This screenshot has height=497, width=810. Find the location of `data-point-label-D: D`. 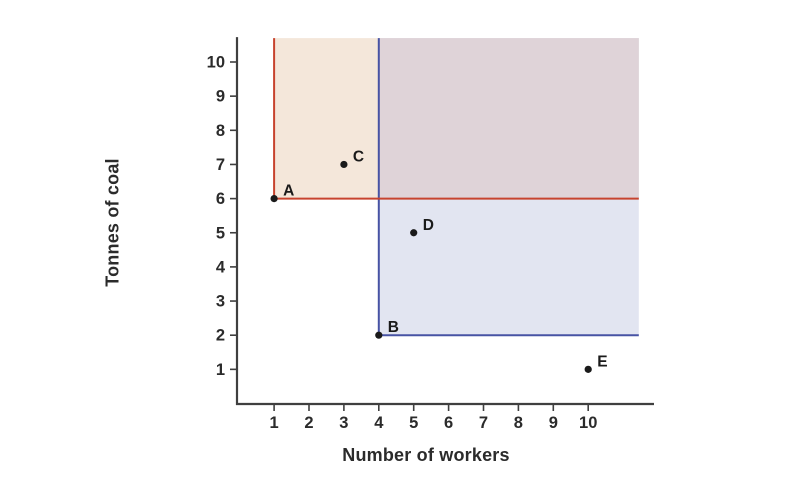

data-point-label-D: D is located at coordinates (428, 225).